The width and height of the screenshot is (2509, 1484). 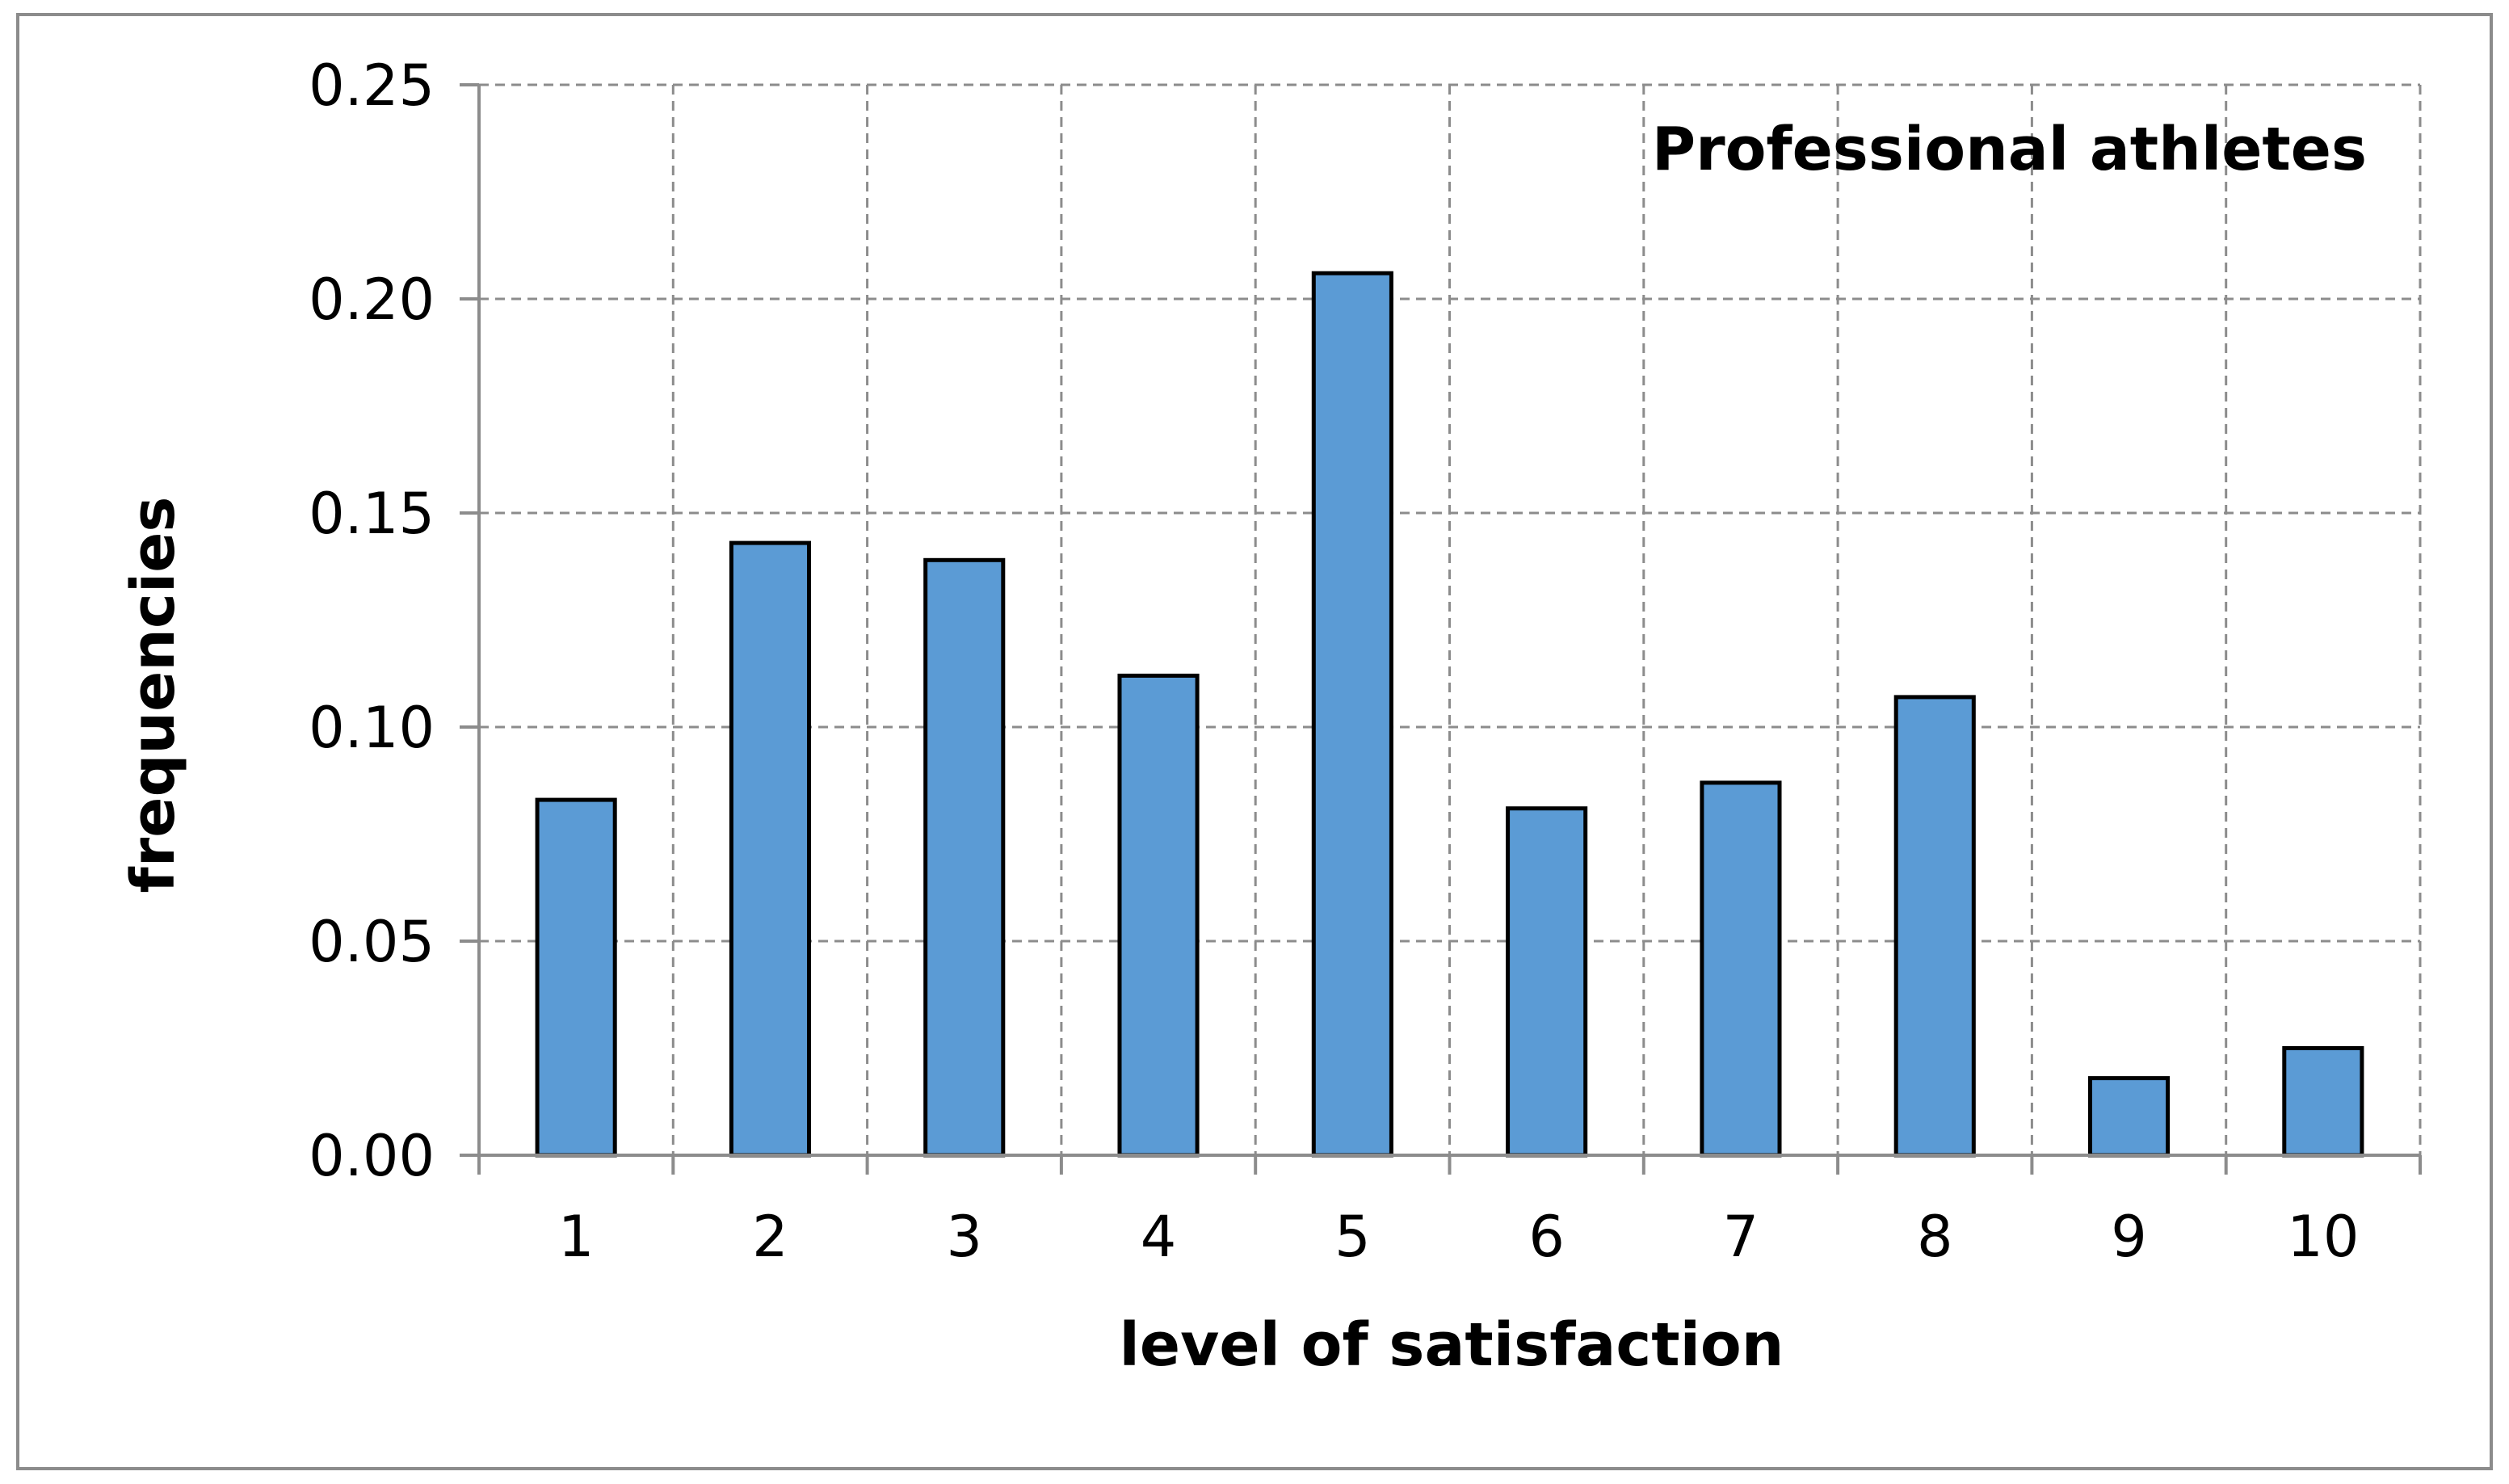 What do you see at coordinates (1935, 1237) in the screenshot?
I see `x-tick-label: 8` at bounding box center [1935, 1237].